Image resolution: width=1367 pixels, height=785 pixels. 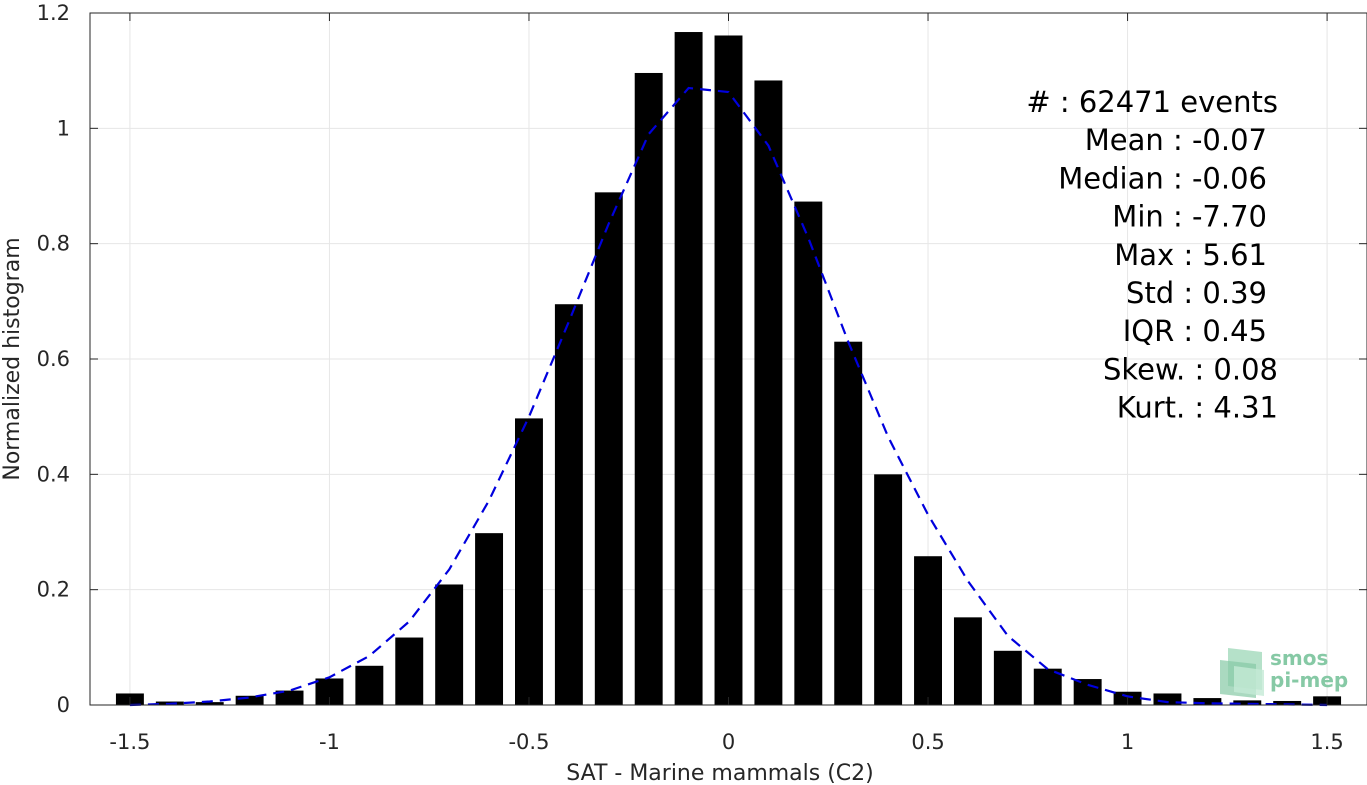 What do you see at coordinates (728, 742) in the screenshot?
I see `x-tick-label: 0` at bounding box center [728, 742].